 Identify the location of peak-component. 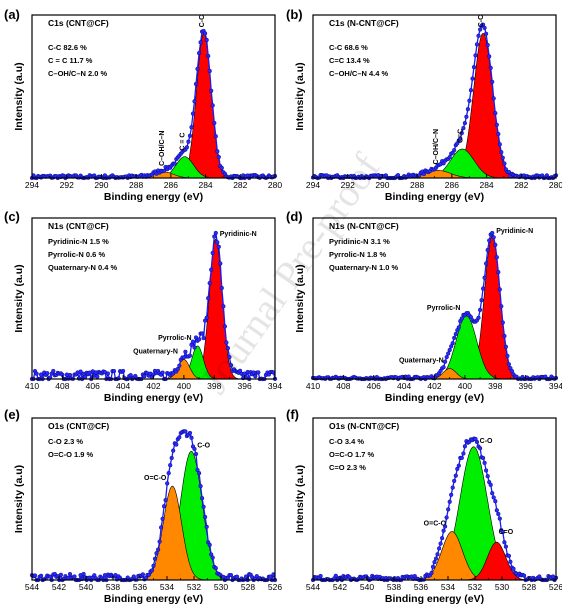
(215, 309).